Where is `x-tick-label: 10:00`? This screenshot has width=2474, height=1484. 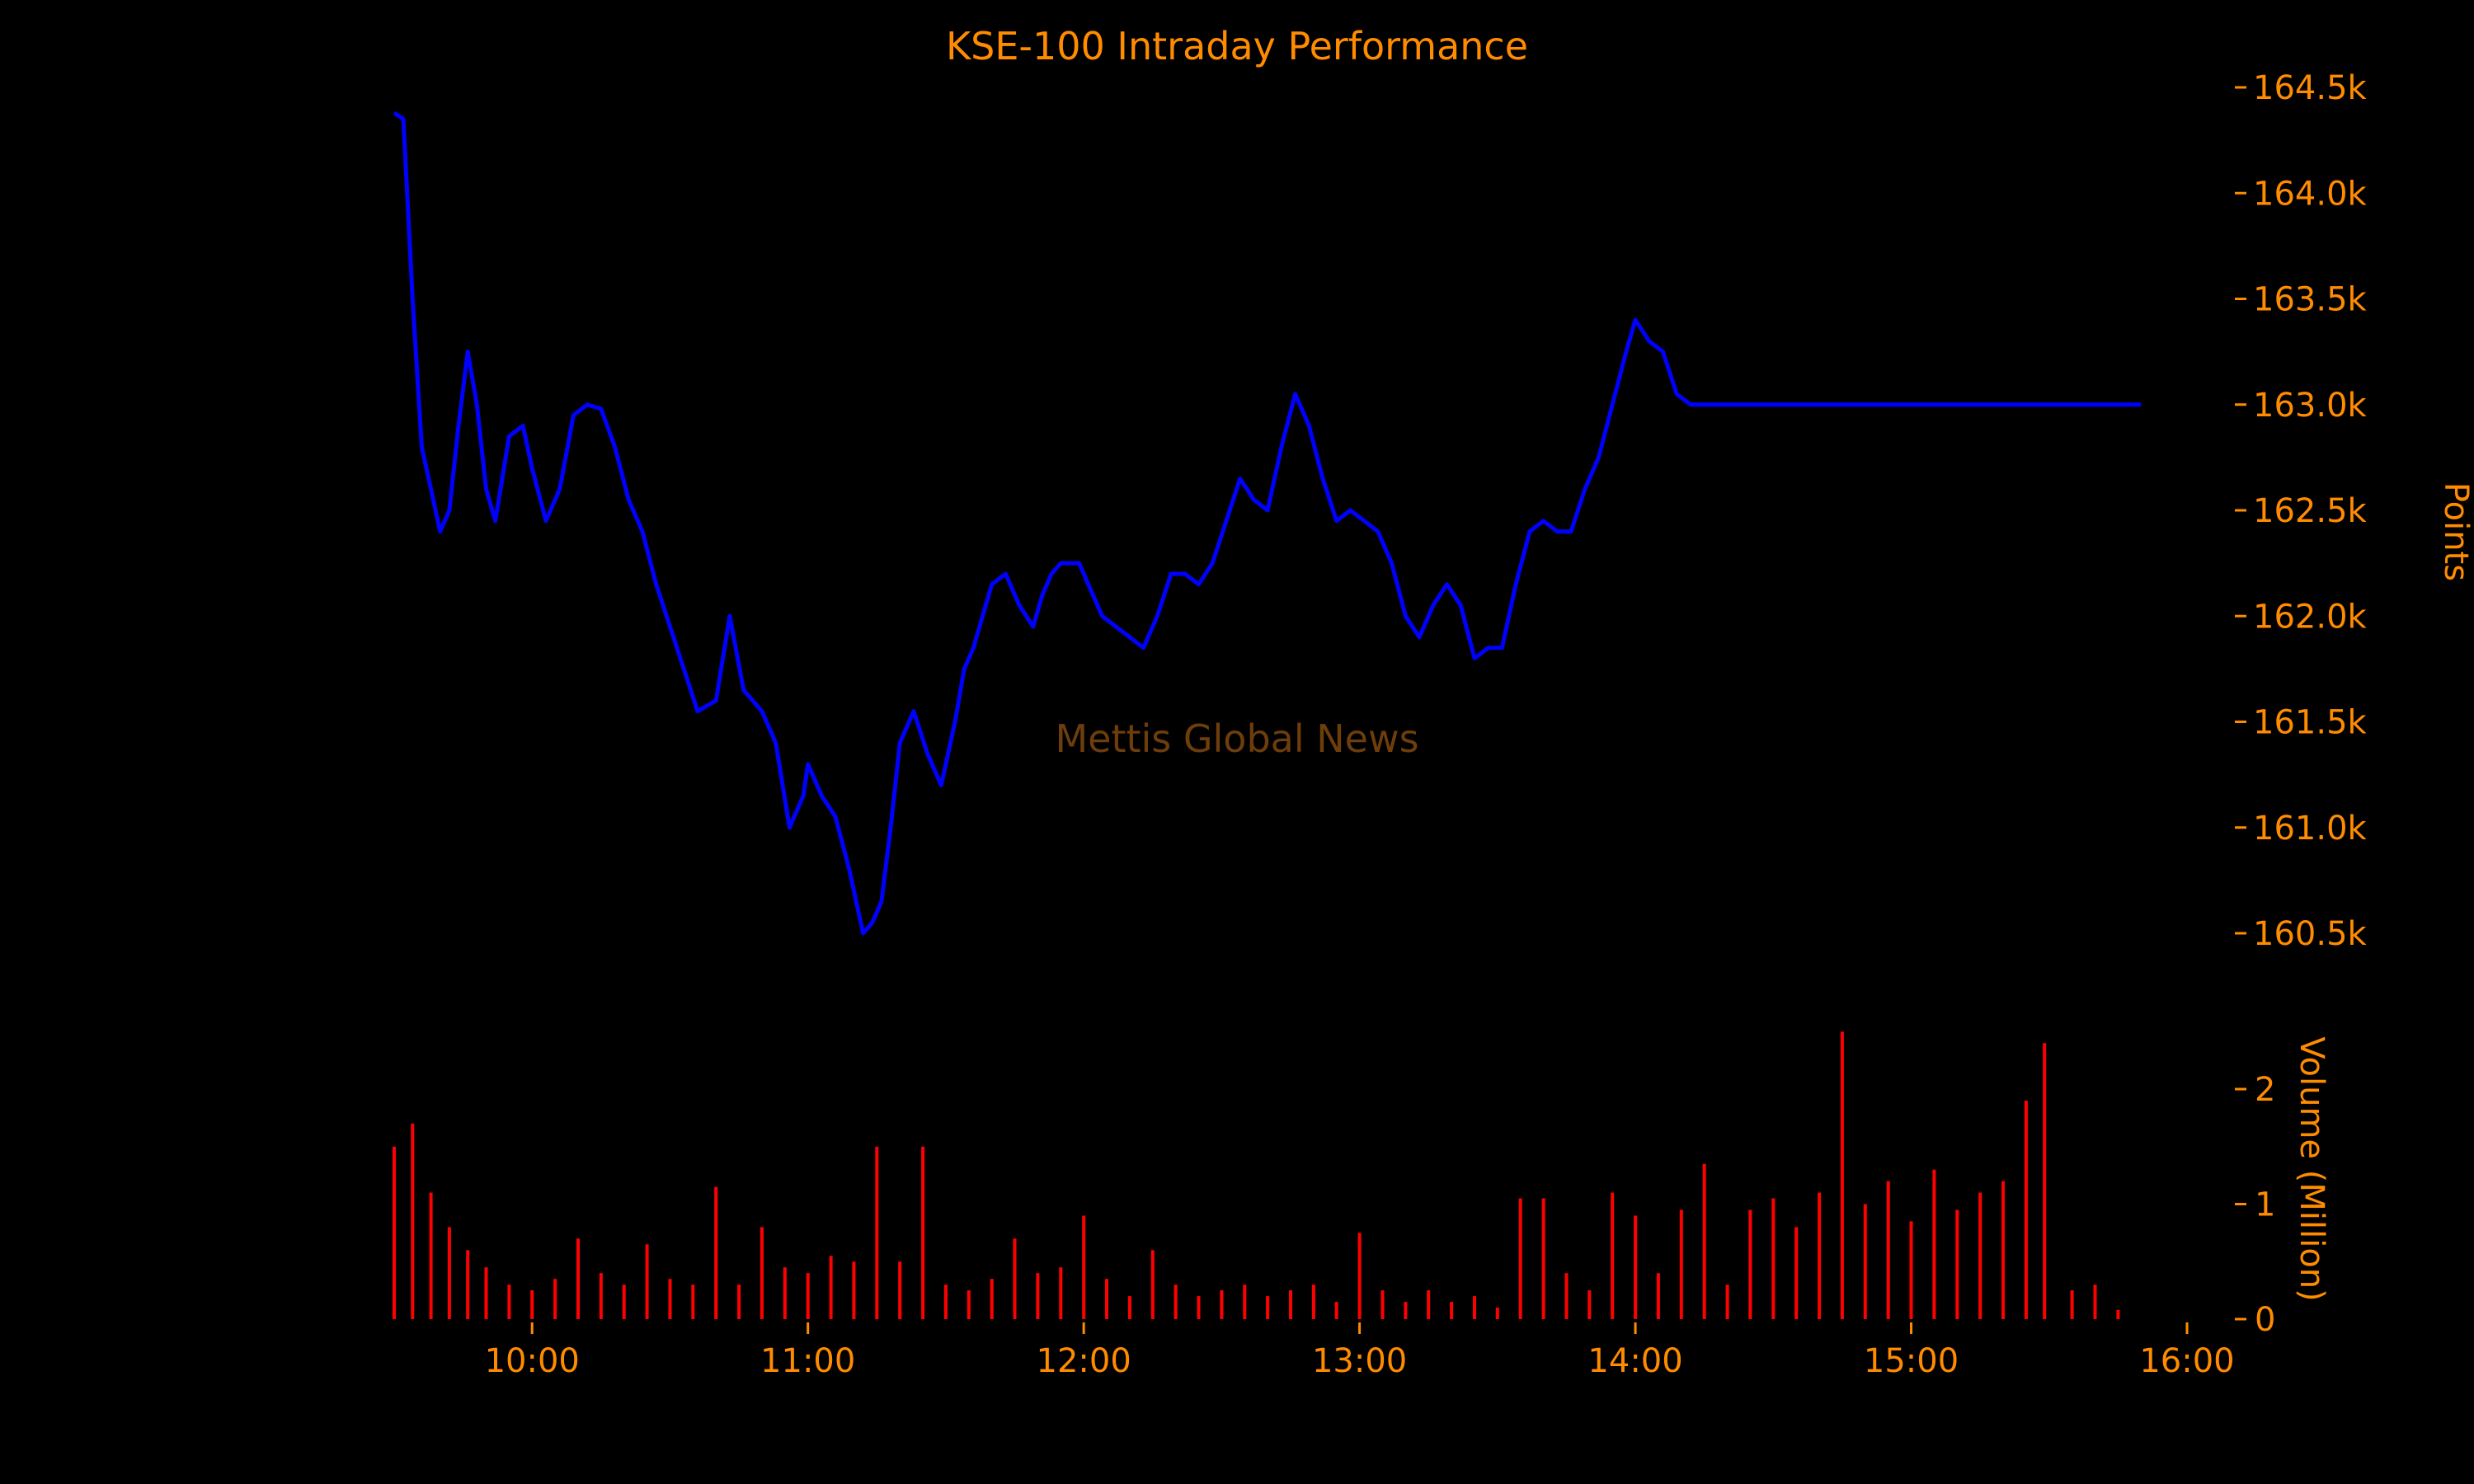 x-tick-label: 10:00 is located at coordinates (532, 1361).